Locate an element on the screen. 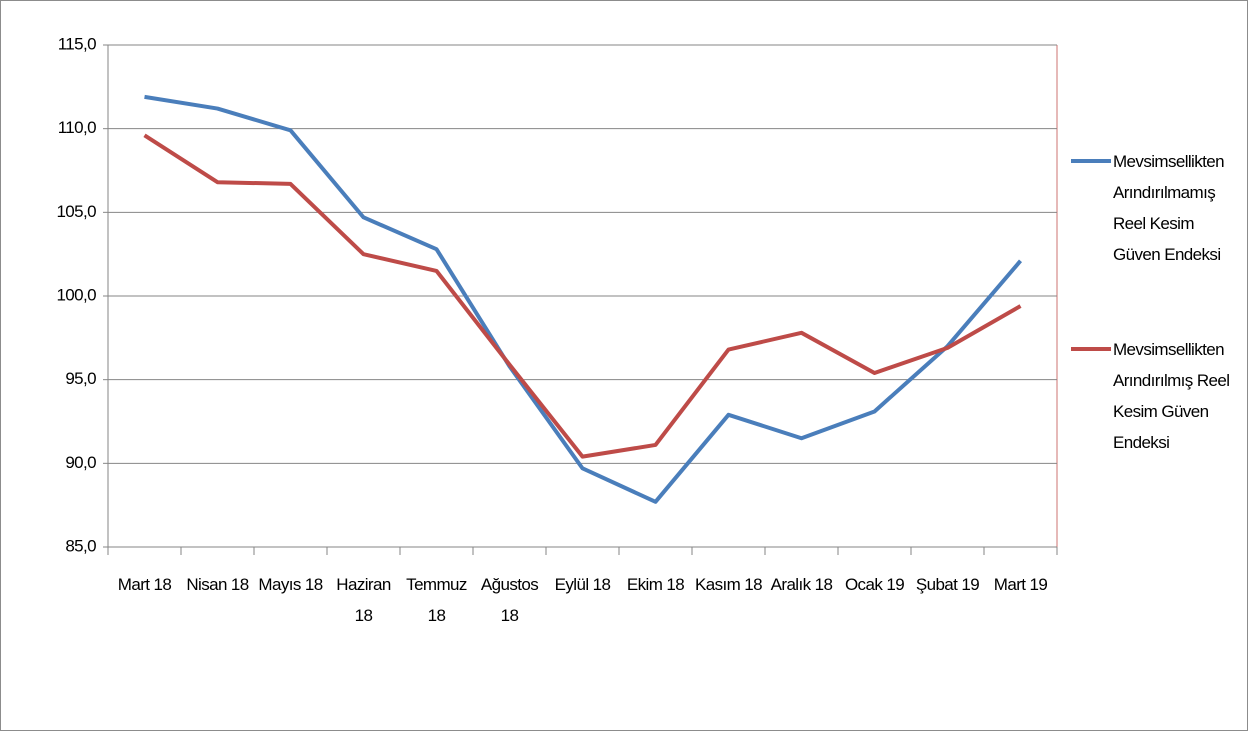  y-tick-label: 105,0 is located at coordinates (76, 211).